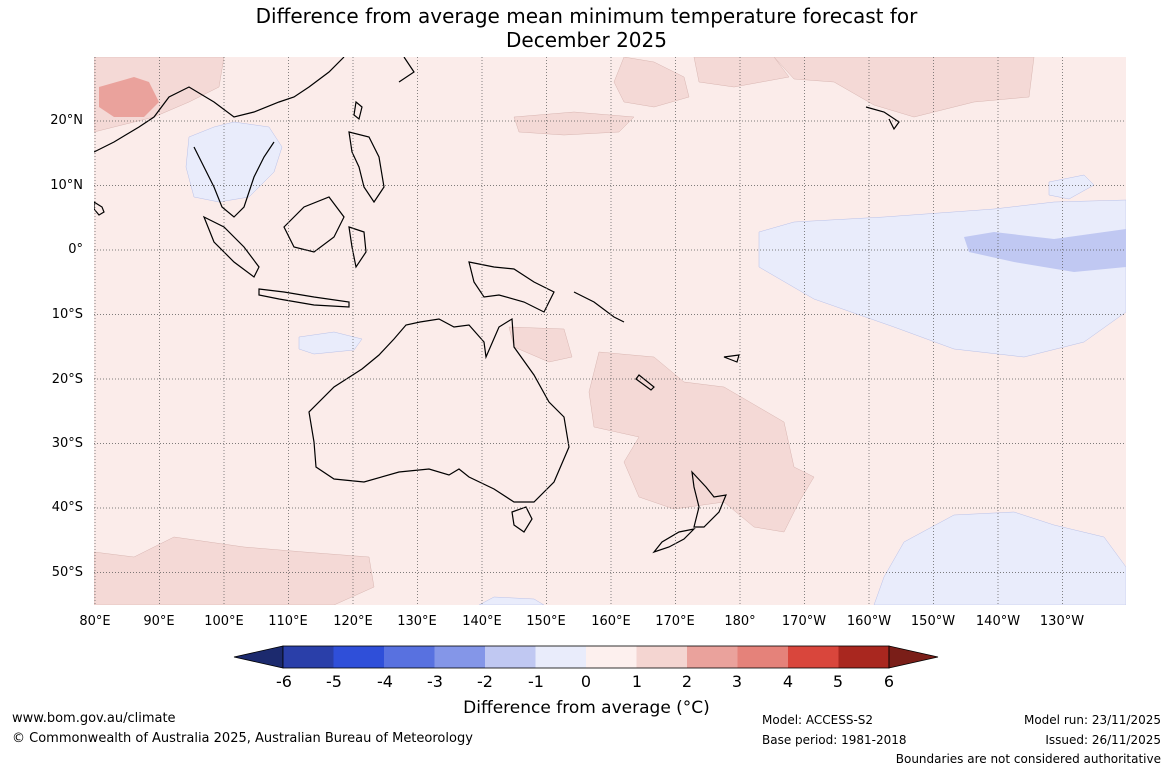  Describe the element at coordinates (882, 118) in the screenshot. I see `coastline-hawaii` at that location.